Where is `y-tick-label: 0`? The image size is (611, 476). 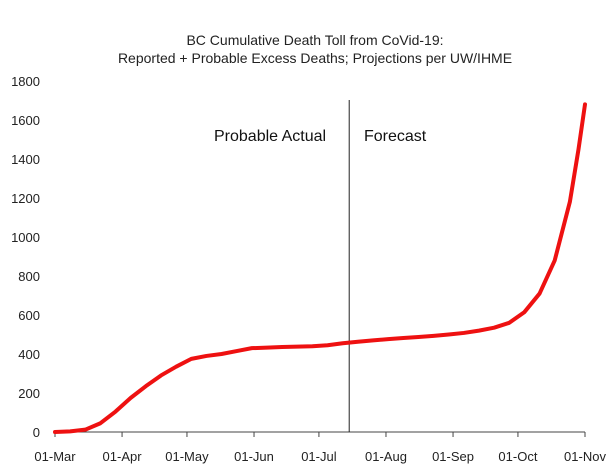
y-tick-label: 0 is located at coordinates (36, 432).